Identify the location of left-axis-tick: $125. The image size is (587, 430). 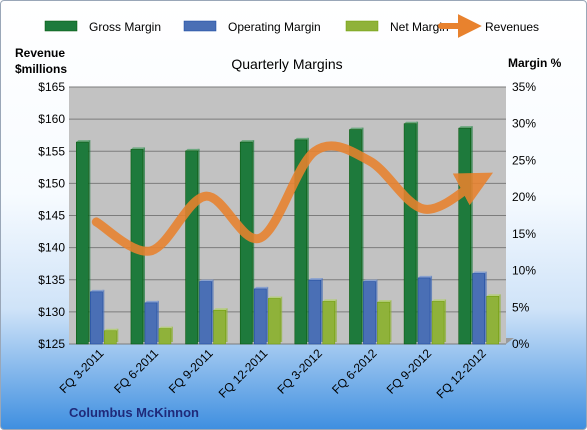
(51, 344).